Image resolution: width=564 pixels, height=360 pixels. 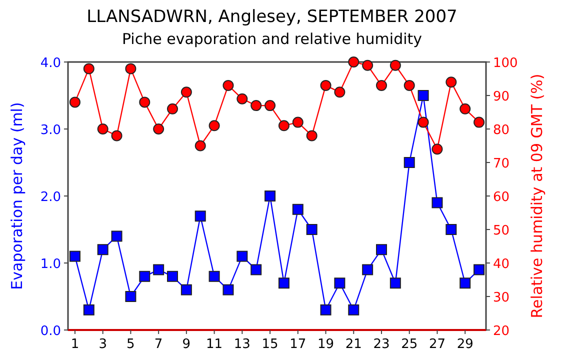 What do you see at coordinates (437, 344) in the screenshot?
I see `x-tick-label: 27` at bounding box center [437, 344].